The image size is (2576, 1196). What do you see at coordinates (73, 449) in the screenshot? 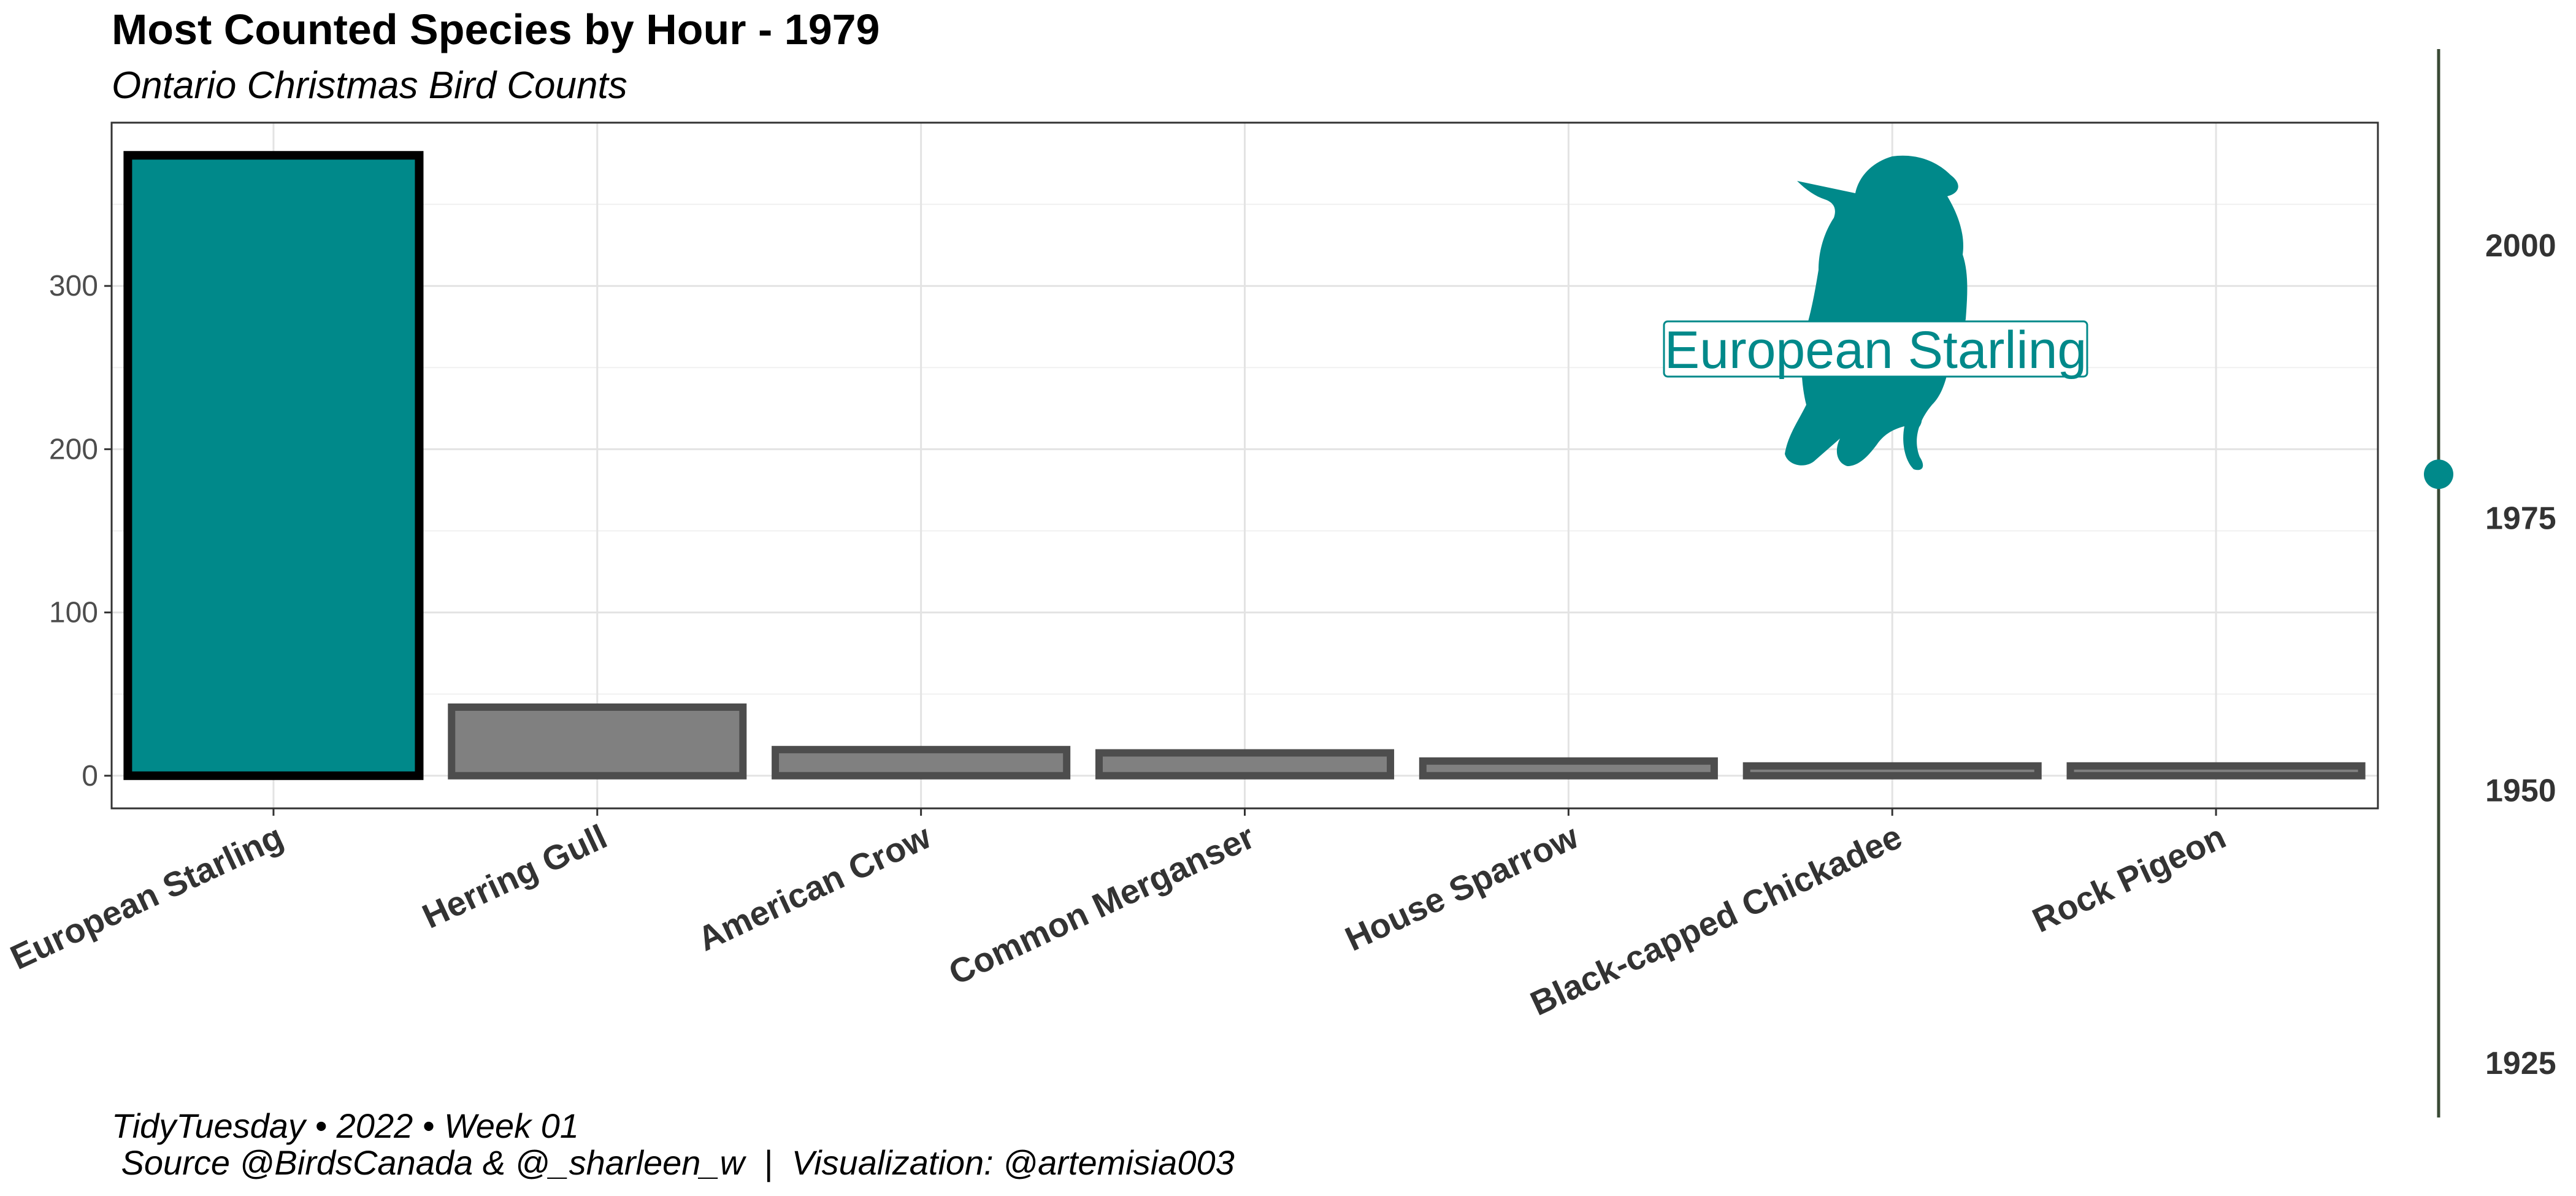
I see `y-tick-label: 200` at bounding box center [73, 449].